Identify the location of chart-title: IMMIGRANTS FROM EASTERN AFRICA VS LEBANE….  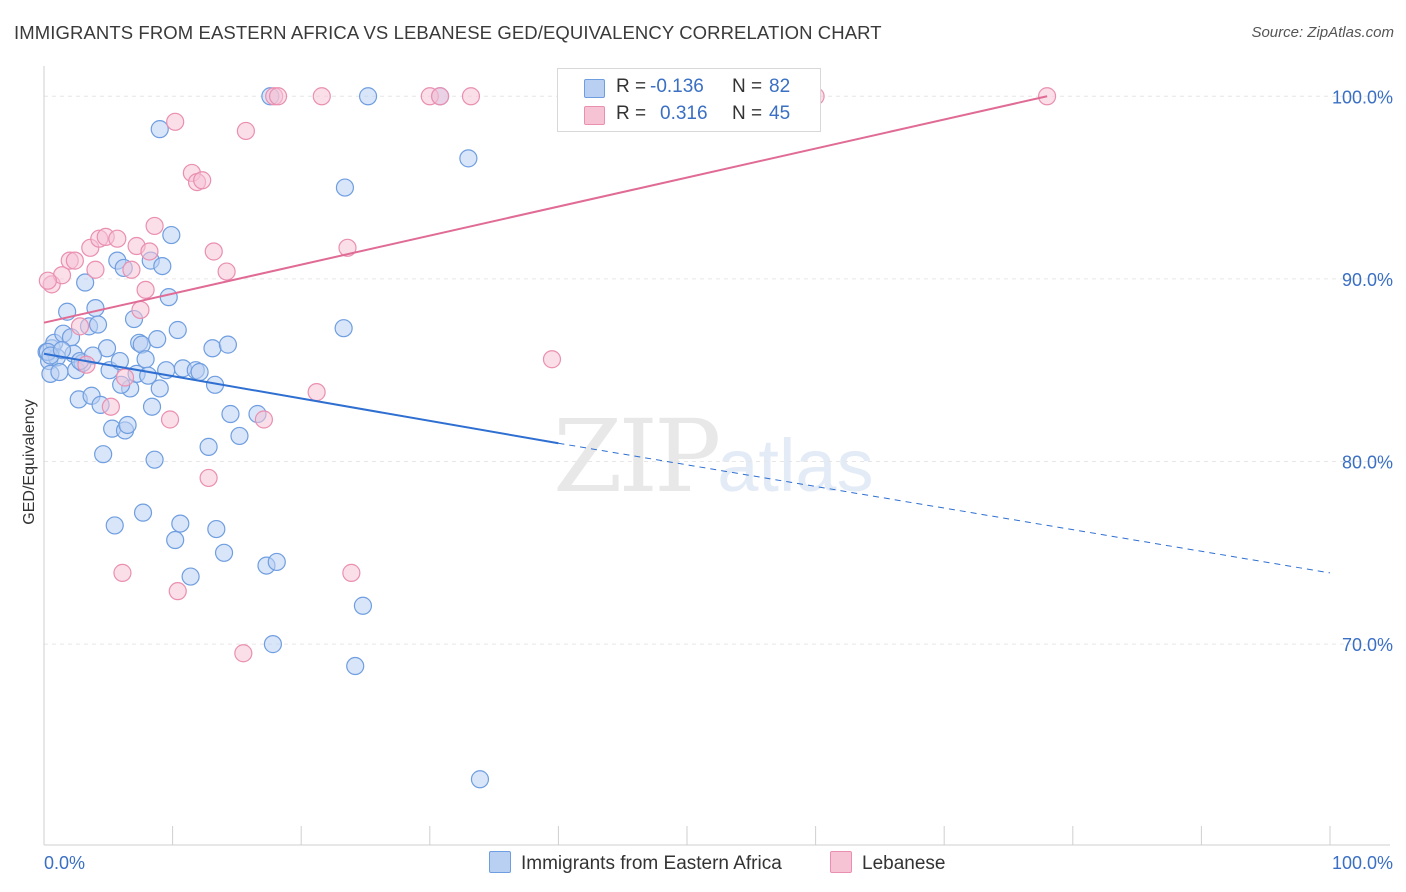
(448, 32).